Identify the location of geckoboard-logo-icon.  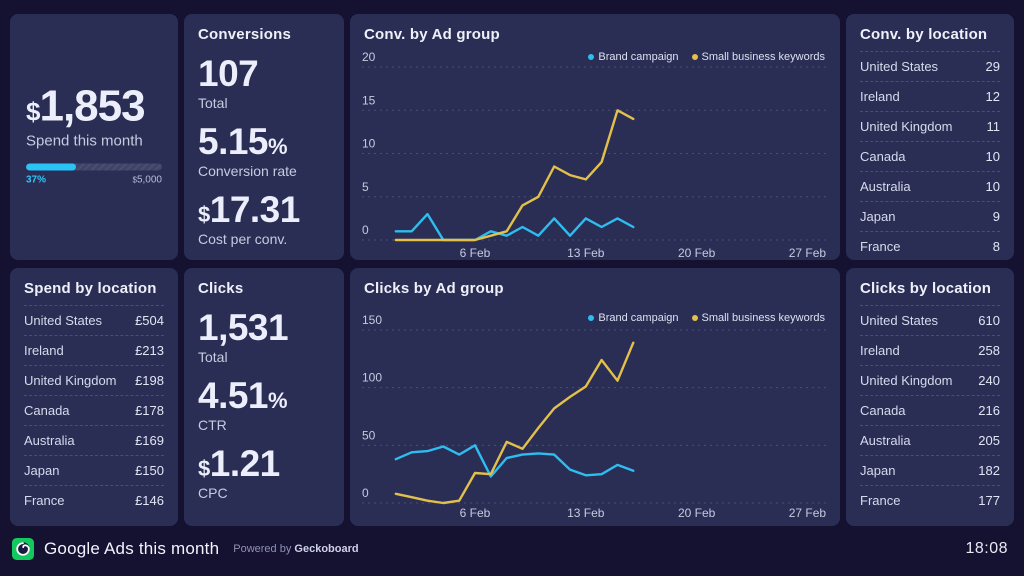
(23, 549).